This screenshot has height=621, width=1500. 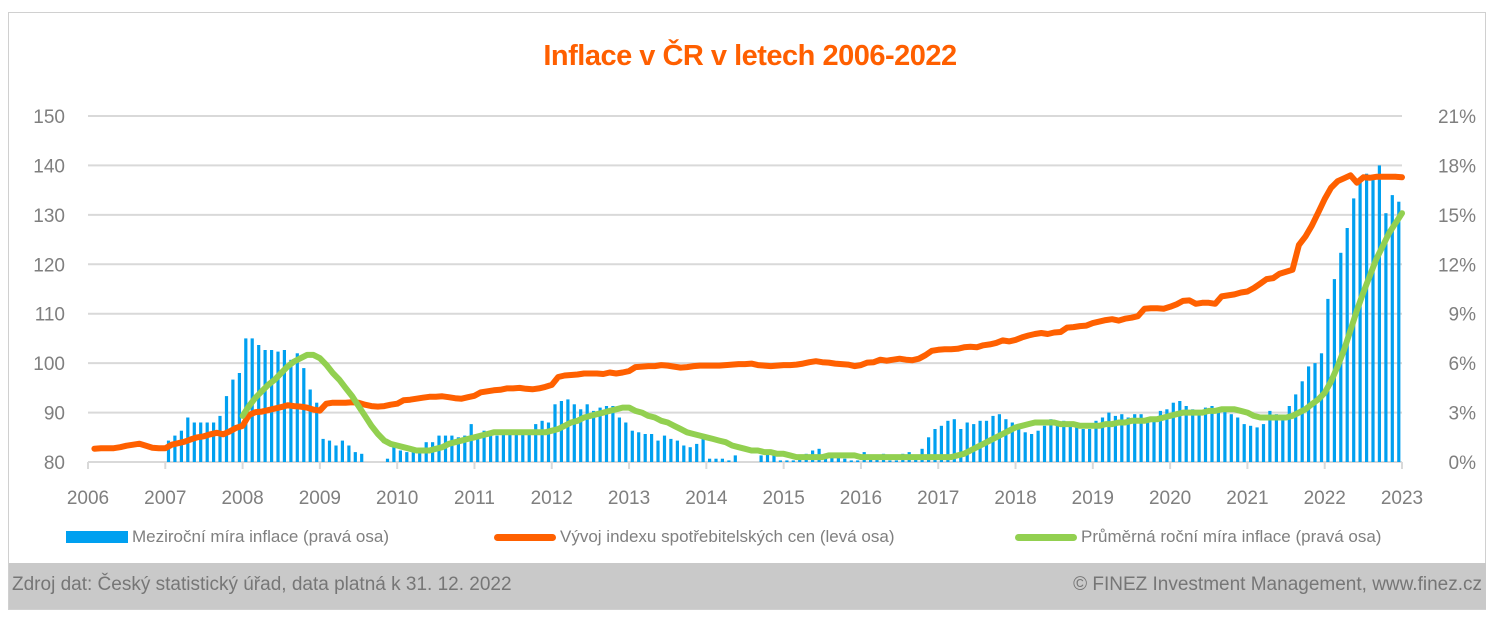 I want to click on x-axis-tick-label: 2010, so click(x=397, y=498).